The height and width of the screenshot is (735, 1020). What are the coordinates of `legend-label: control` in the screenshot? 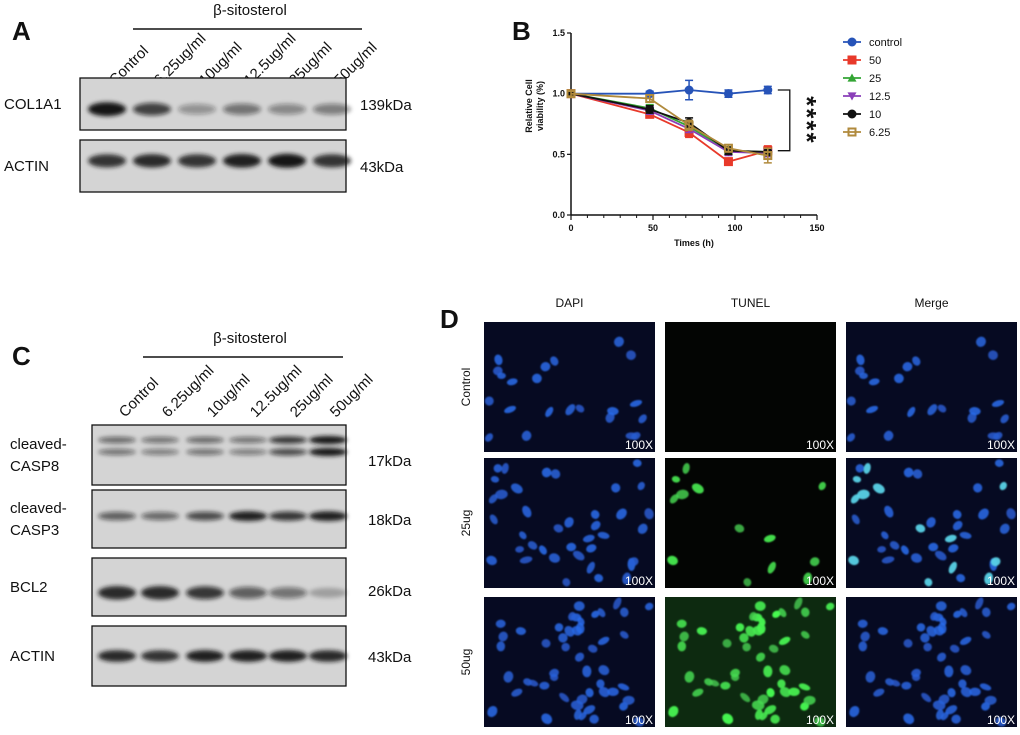 It's located at (885, 43).